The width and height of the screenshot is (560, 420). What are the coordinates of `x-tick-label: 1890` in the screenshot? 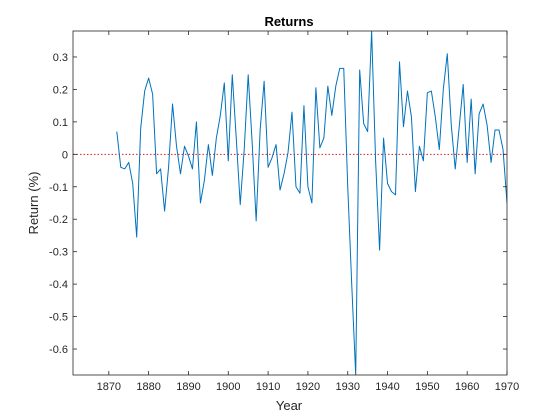 It's located at (188, 387).